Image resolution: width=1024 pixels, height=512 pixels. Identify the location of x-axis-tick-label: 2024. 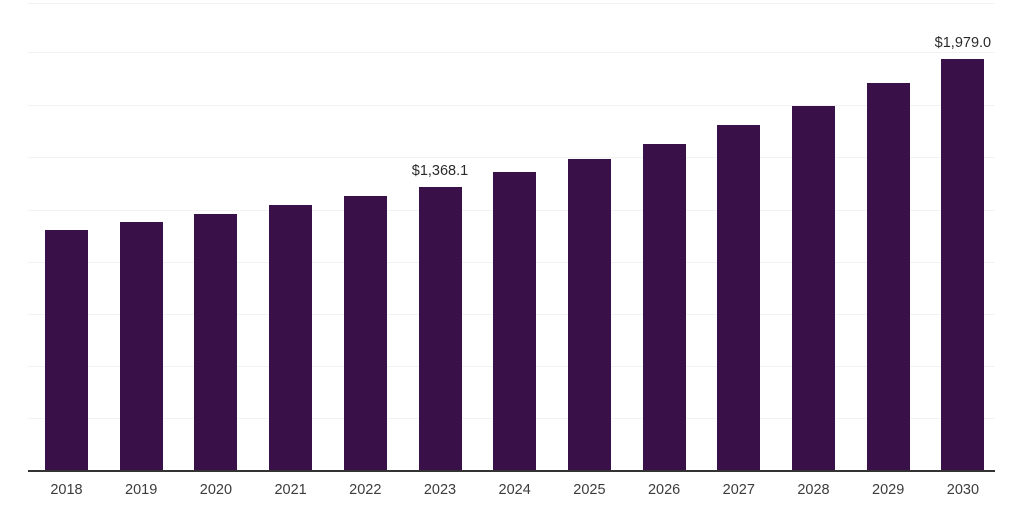
(514, 490).